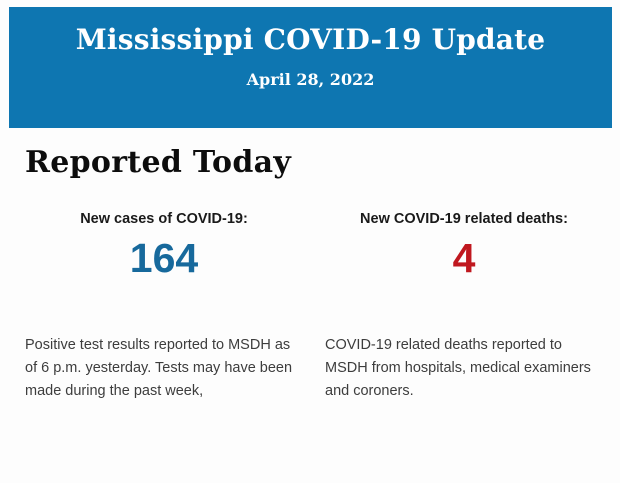  What do you see at coordinates (310, 79) in the screenshot?
I see `report-date: April 28, 2022` at bounding box center [310, 79].